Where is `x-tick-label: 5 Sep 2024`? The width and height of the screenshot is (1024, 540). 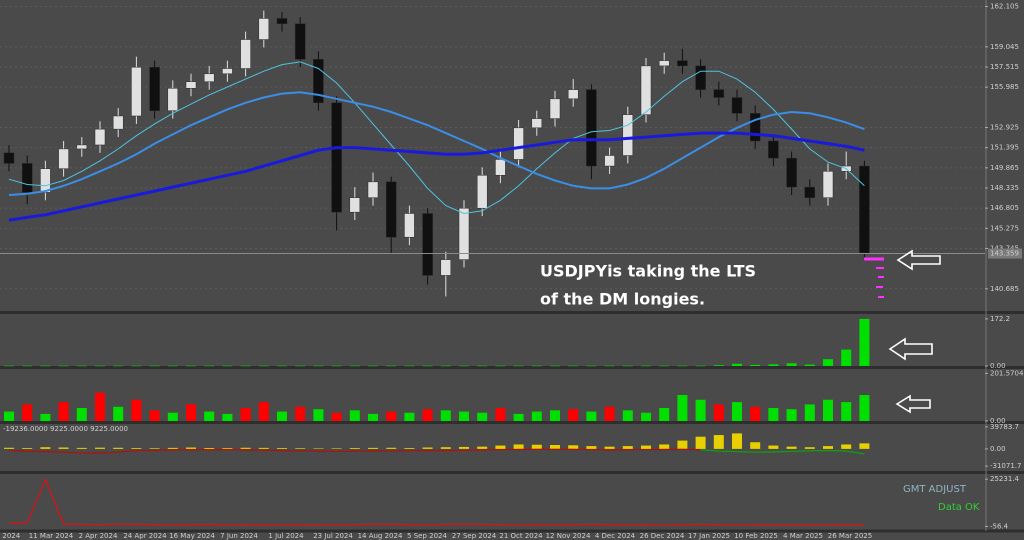 x-tick-label: 5 Sep 2024 is located at coordinates (427, 536).